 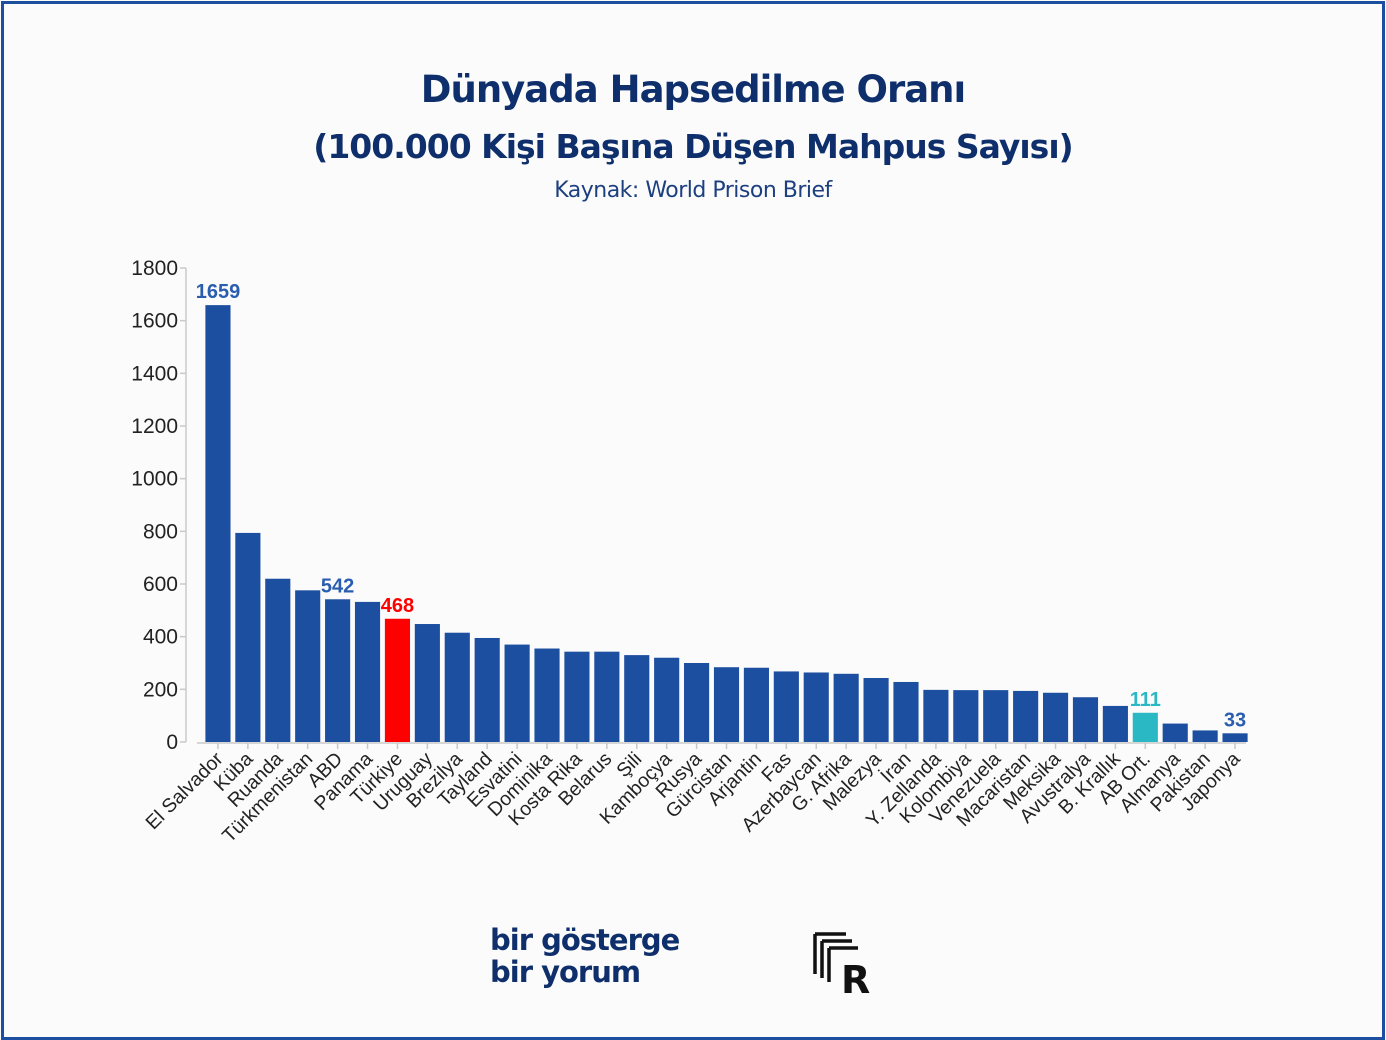 I want to click on r-logo-icon: R, so click(x=841, y=964).